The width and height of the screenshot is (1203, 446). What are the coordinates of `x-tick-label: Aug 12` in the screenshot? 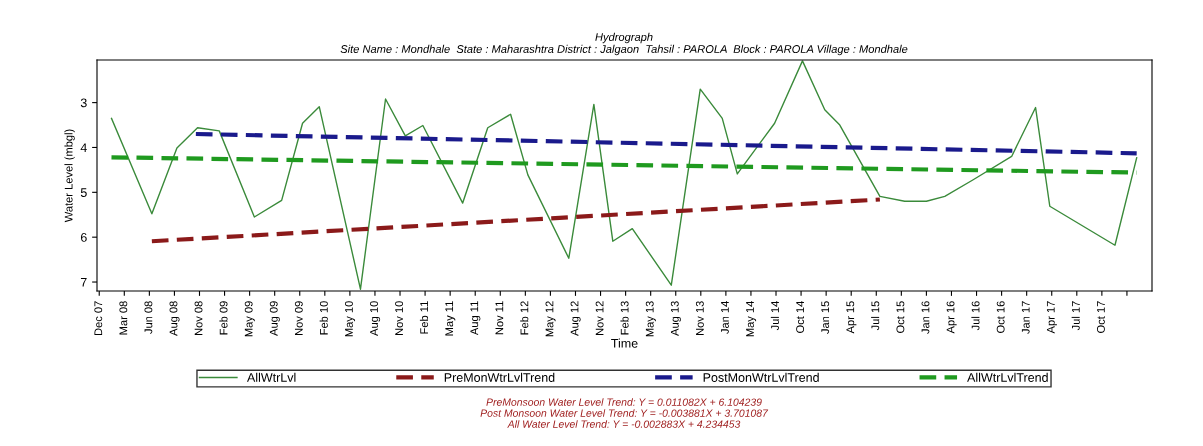 It's located at (575, 318).